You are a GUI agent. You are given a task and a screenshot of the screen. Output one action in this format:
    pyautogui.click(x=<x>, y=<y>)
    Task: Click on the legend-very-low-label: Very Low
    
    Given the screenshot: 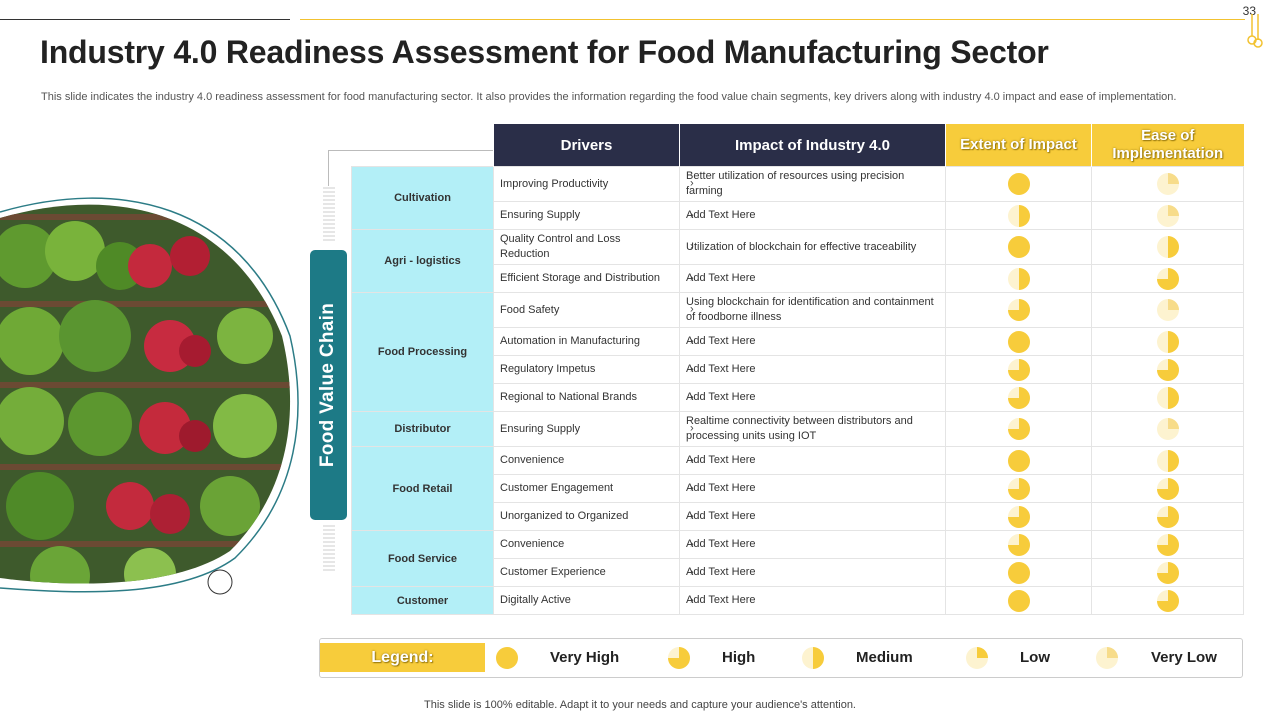 What is the action you would take?
    pyautogui.click(x=1184, y=657)
    